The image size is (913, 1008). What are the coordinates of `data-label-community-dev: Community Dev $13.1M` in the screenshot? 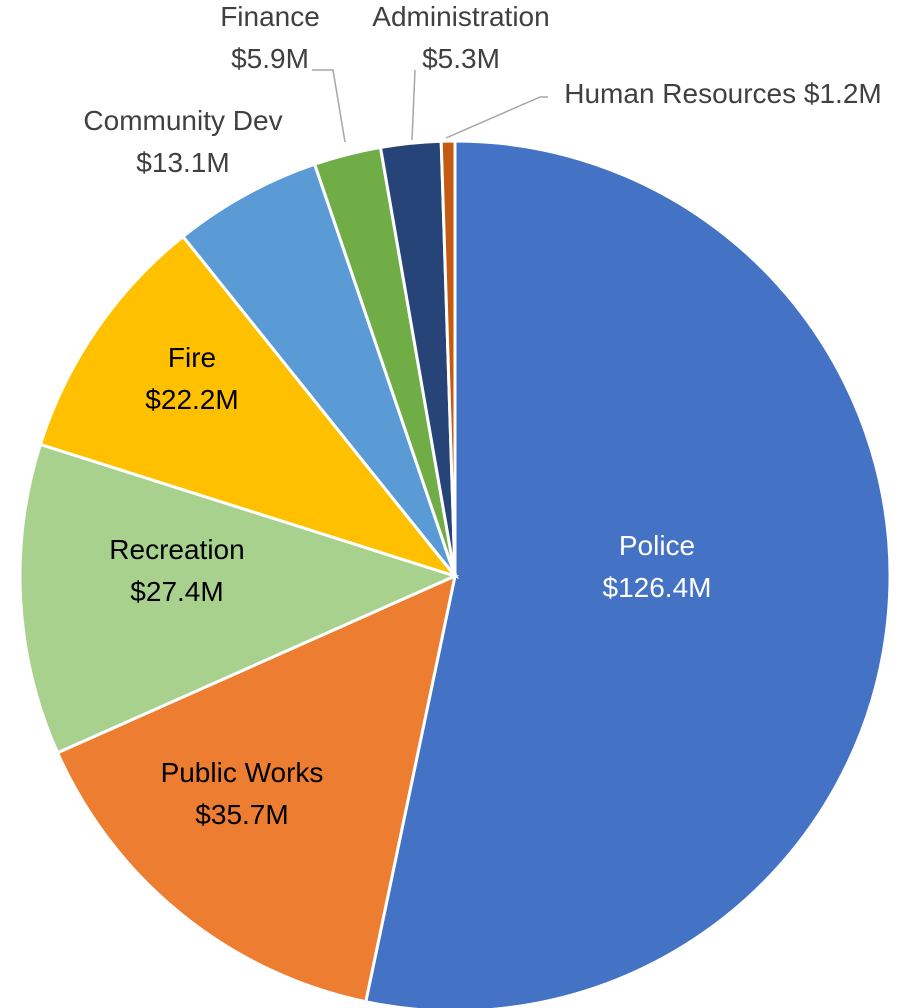 It's located at (182, 141).